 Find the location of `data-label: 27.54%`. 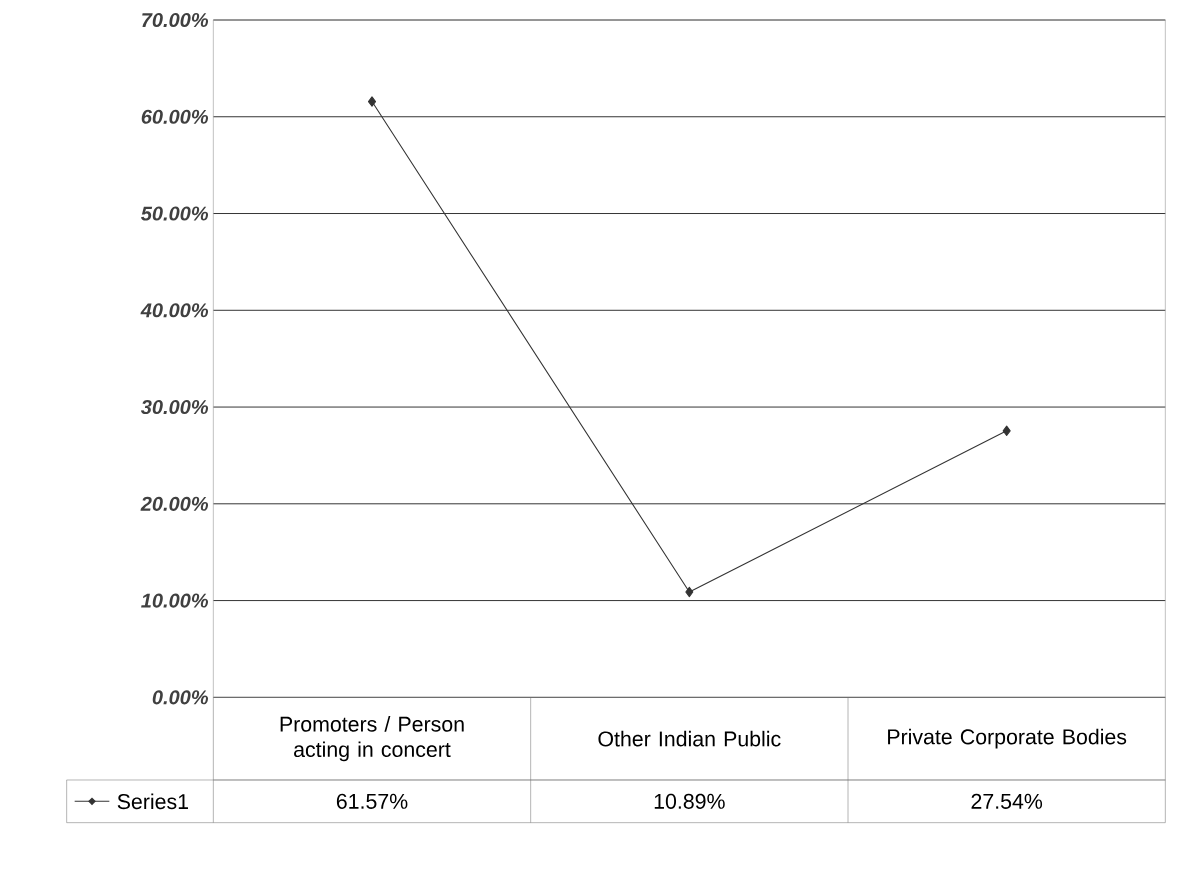

data-label: 27.54% is located at coordinates (1007, 801).